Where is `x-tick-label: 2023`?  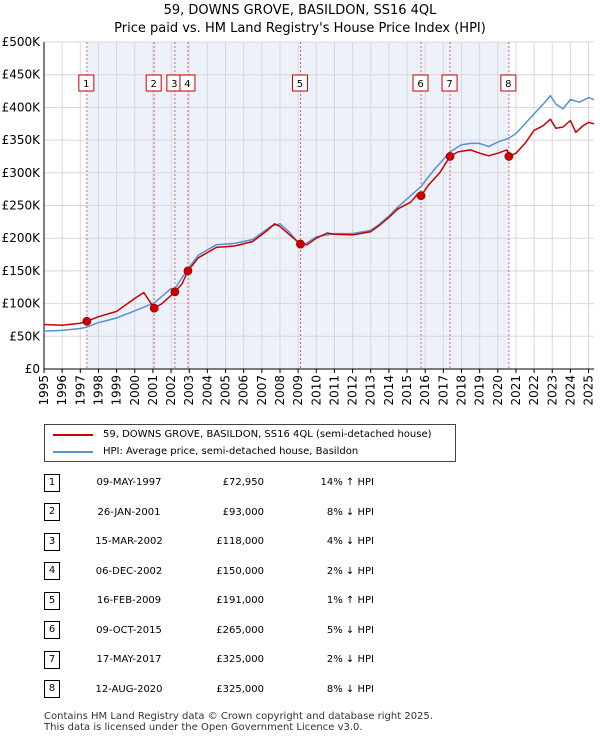
x-tick-label: 2023 is located at coordinates (552, 390).